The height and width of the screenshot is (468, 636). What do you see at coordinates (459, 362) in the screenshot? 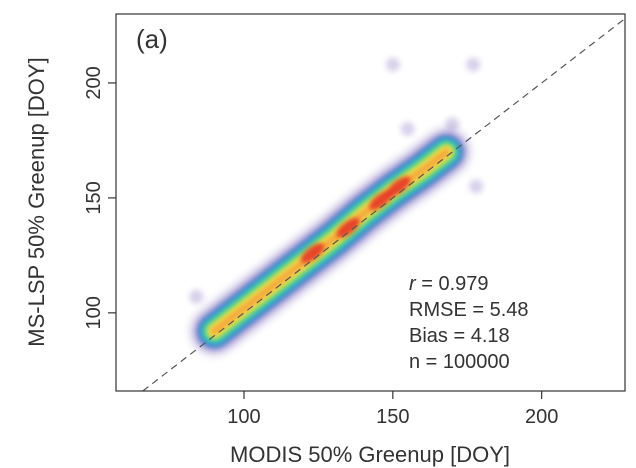
I see `stat-n: n = 100000` at bounding box center [459, 362].